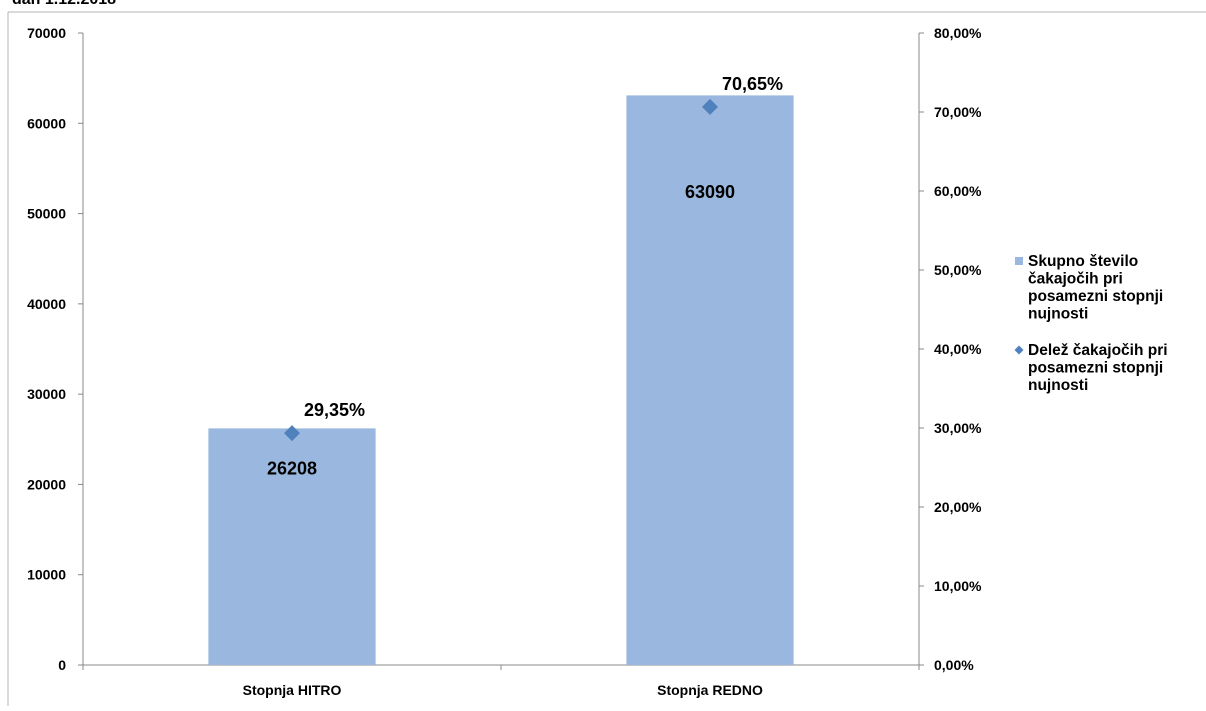 This screenshot has height=711, width=1206. I want to click on right-axis-tick-label: 10,00%, so click(958, 586).